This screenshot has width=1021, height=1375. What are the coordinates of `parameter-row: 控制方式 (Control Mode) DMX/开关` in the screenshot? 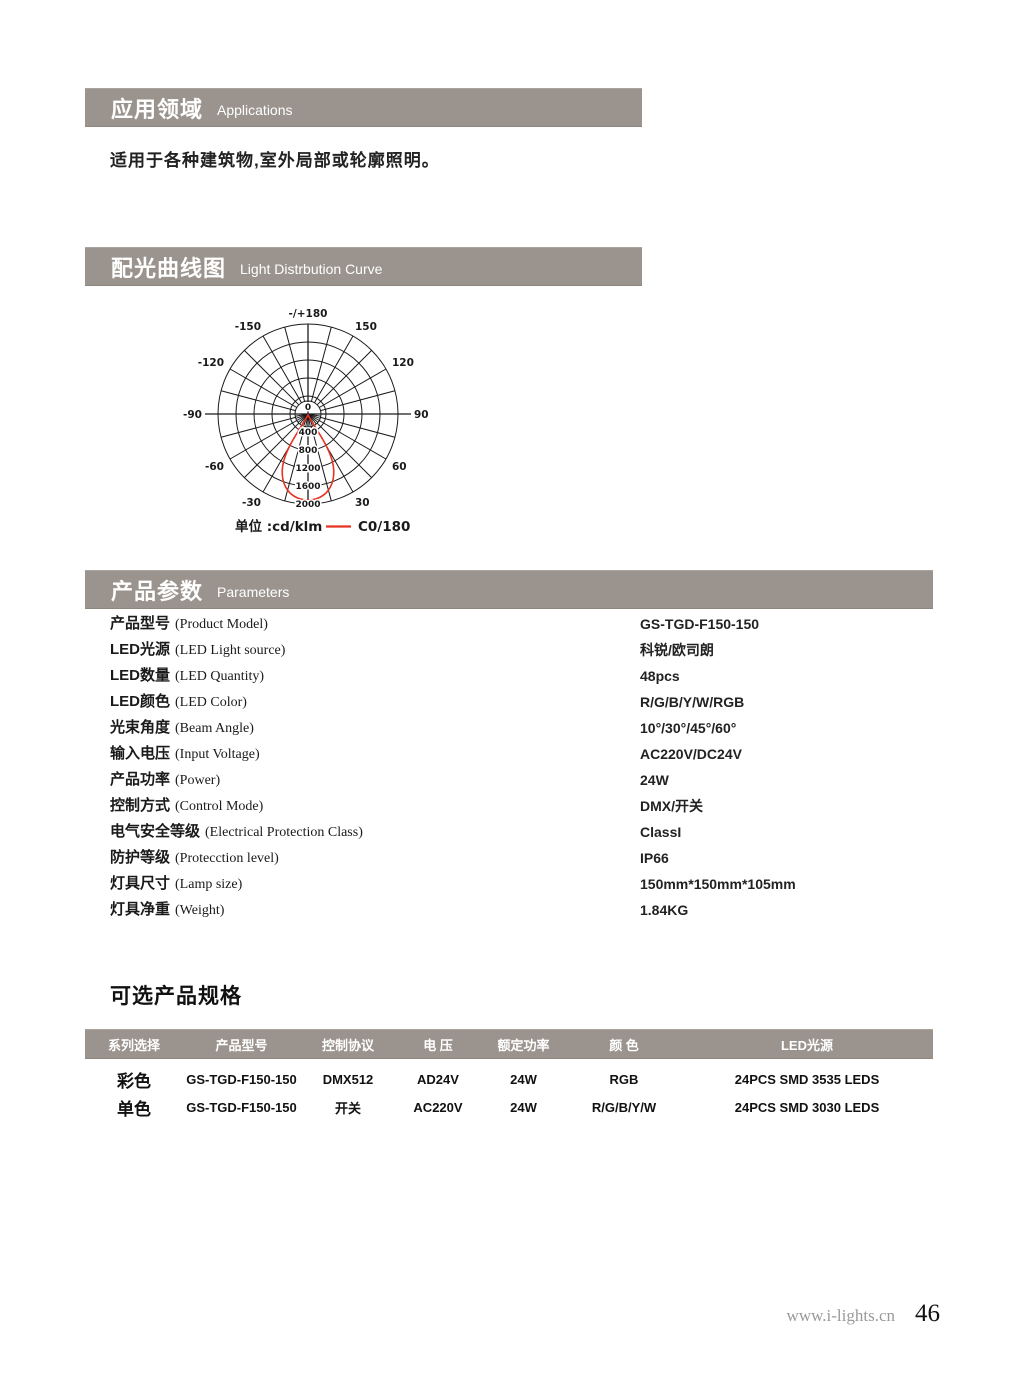 It's located at (521, 806).